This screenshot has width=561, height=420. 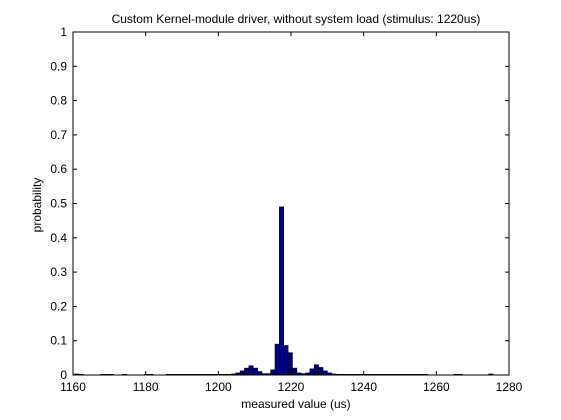 I want to click on y-tick-label: 0.3, so click(x=58, y=272).